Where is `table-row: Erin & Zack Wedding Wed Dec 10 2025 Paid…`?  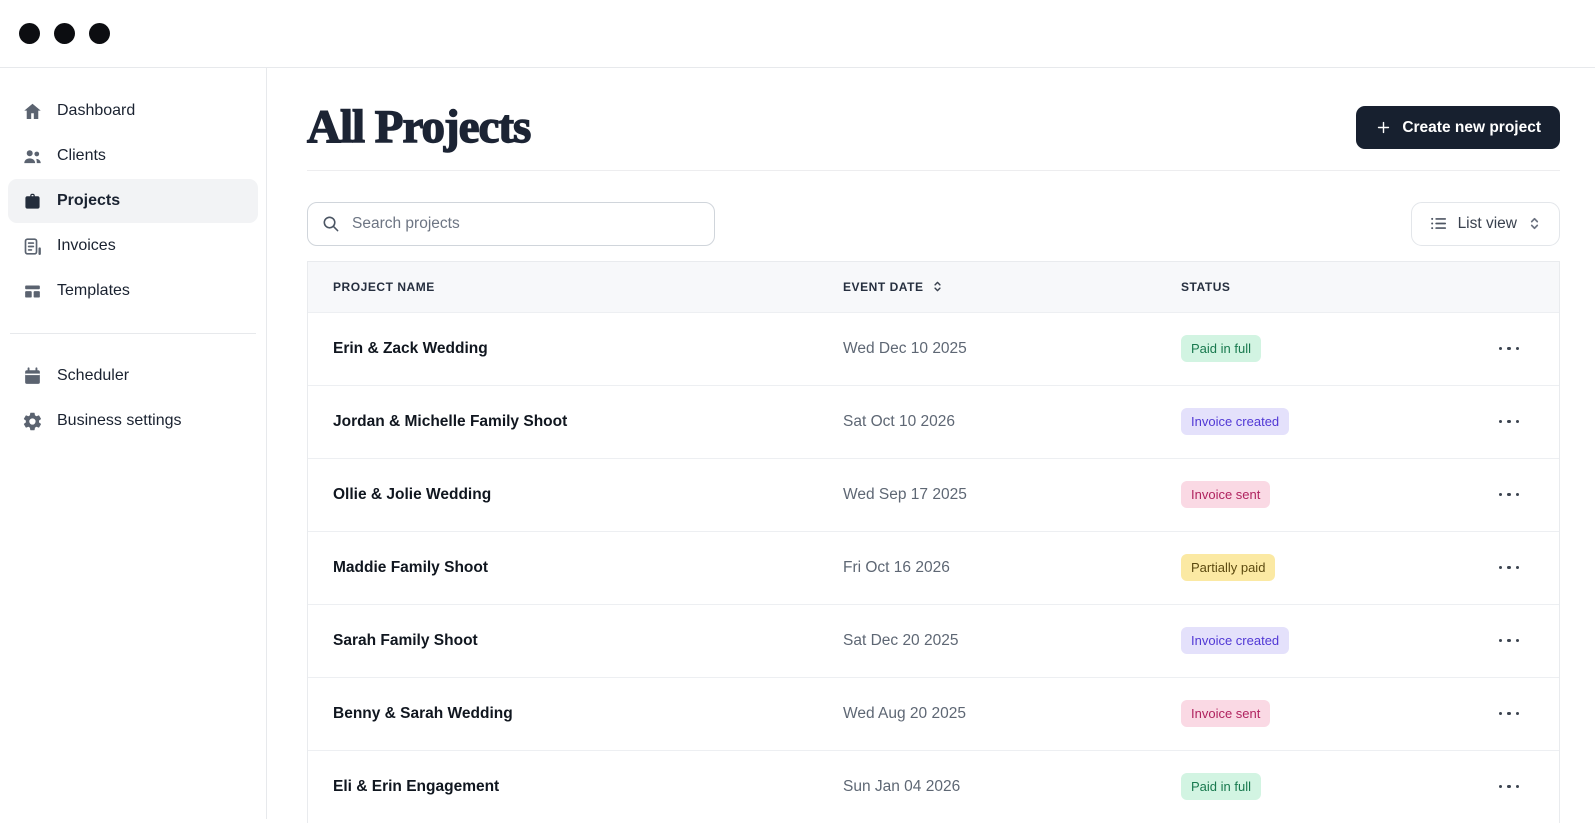 table-row: Erin & Zack Wedding Wed Dec 10 2025 Paid… is located at coordinates (933, 348).